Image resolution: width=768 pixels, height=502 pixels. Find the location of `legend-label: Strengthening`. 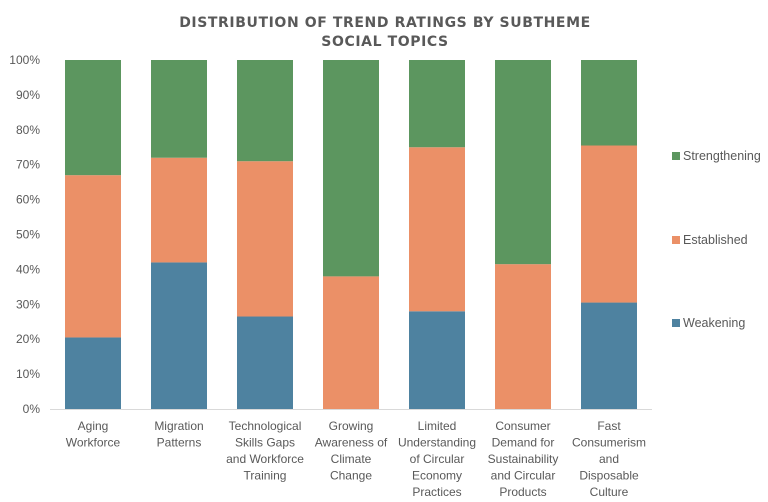

legend-label: Strengthening is located at coordinates (722, 156).